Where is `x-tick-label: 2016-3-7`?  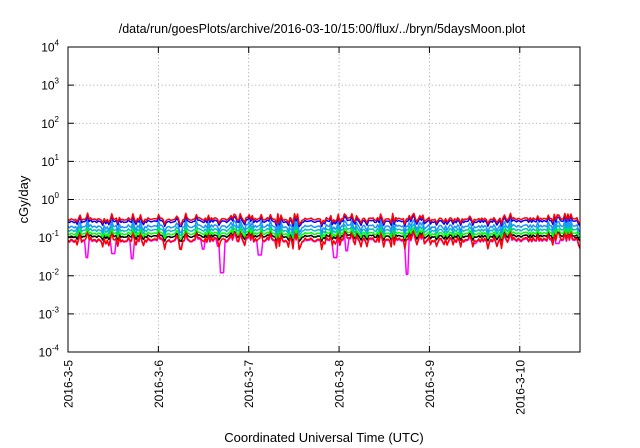 x-tick-label: 2016-3-7 is located at coordinates (249, 384).